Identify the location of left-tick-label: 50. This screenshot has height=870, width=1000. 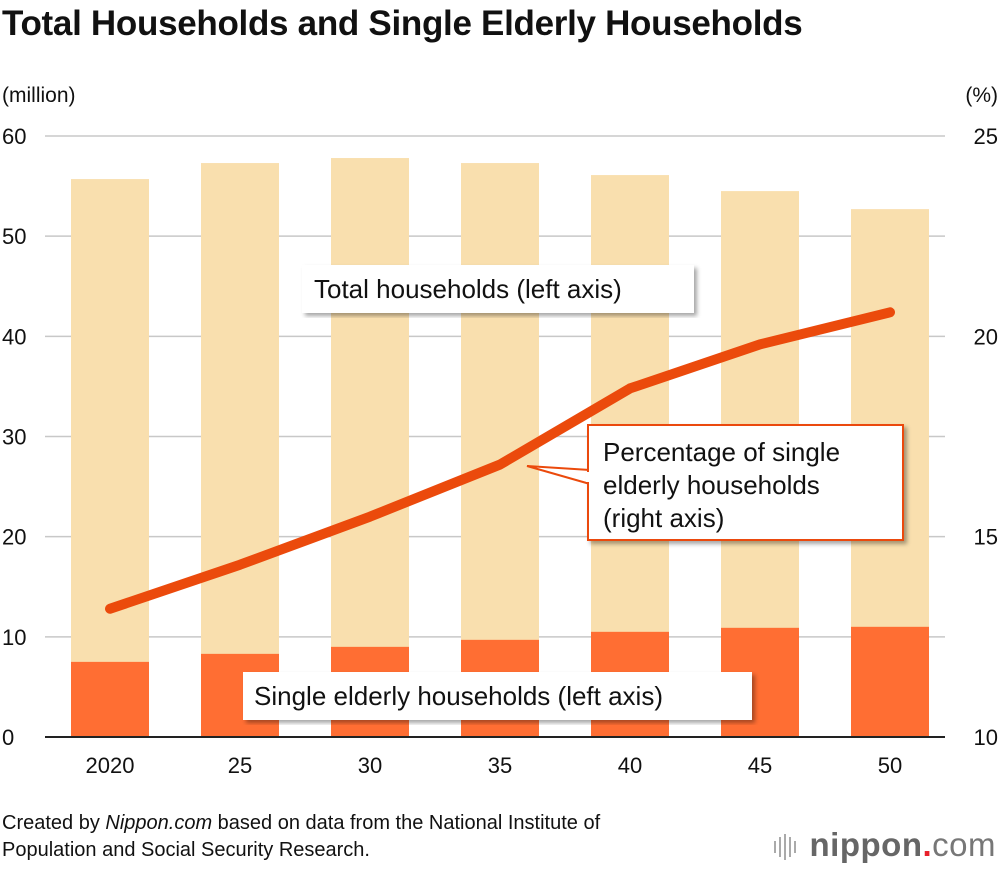
(14, 236).